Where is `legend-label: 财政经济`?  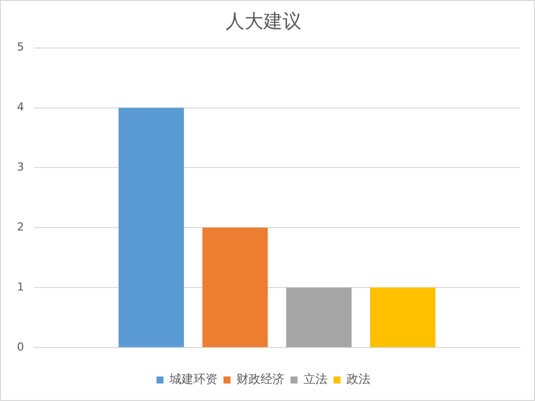 legend-label: 财政经济 is located at coordinates (260, 379).